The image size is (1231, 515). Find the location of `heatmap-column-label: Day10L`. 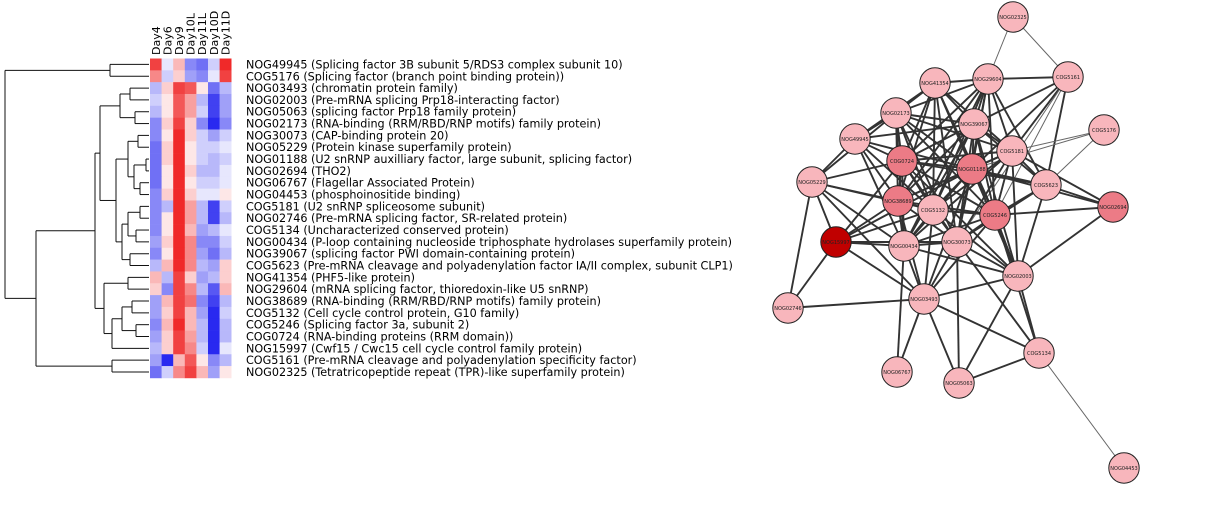

heatmap-column-label: Day10L is located at coordinates (191, 33).